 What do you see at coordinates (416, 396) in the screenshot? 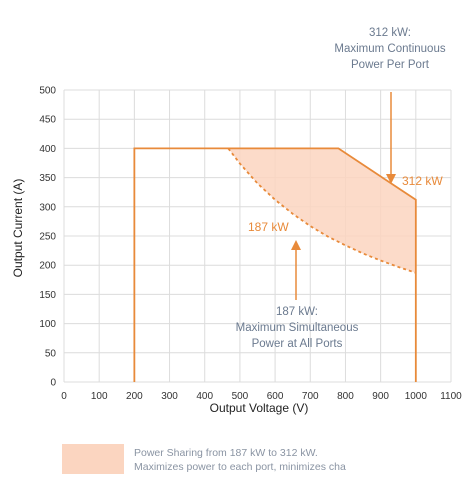
I see `x-tick-label: 1000` at bounding box center [416, 396].